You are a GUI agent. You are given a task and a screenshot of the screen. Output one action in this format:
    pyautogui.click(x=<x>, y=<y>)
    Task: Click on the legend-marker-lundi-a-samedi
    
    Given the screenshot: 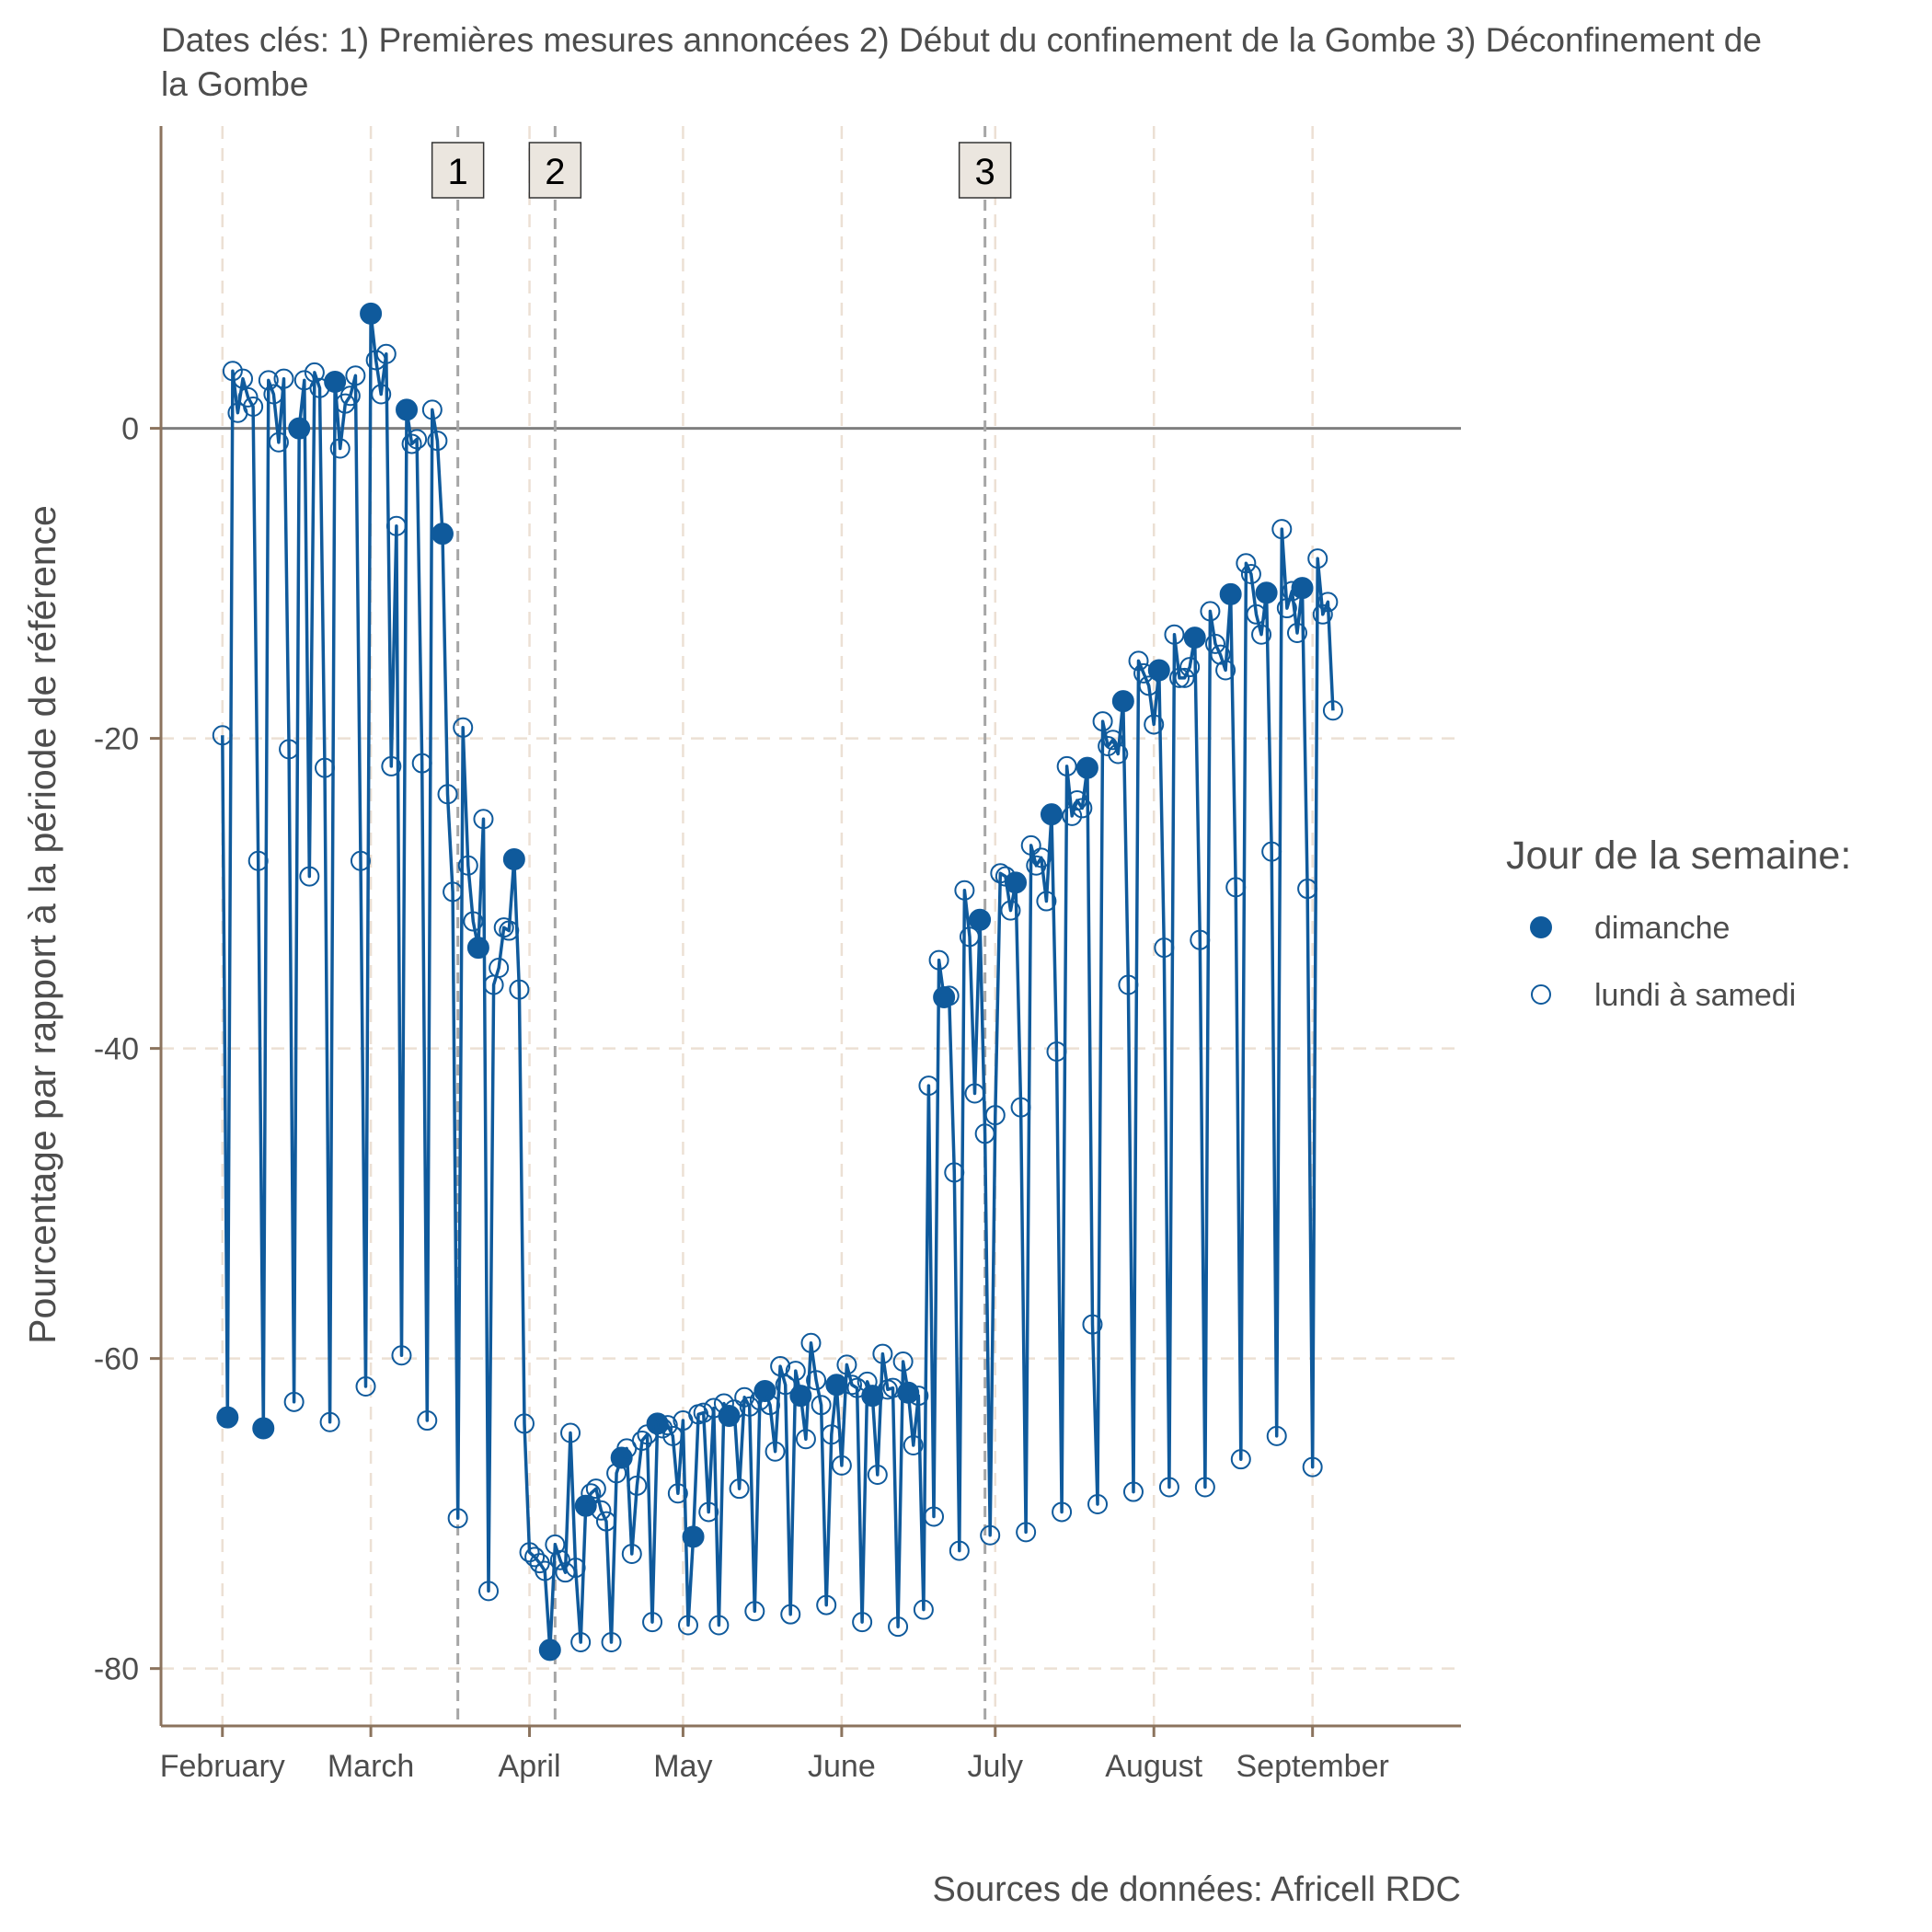 What is the action you would take?
    pyautogui.click(x=1541, y=995)
    